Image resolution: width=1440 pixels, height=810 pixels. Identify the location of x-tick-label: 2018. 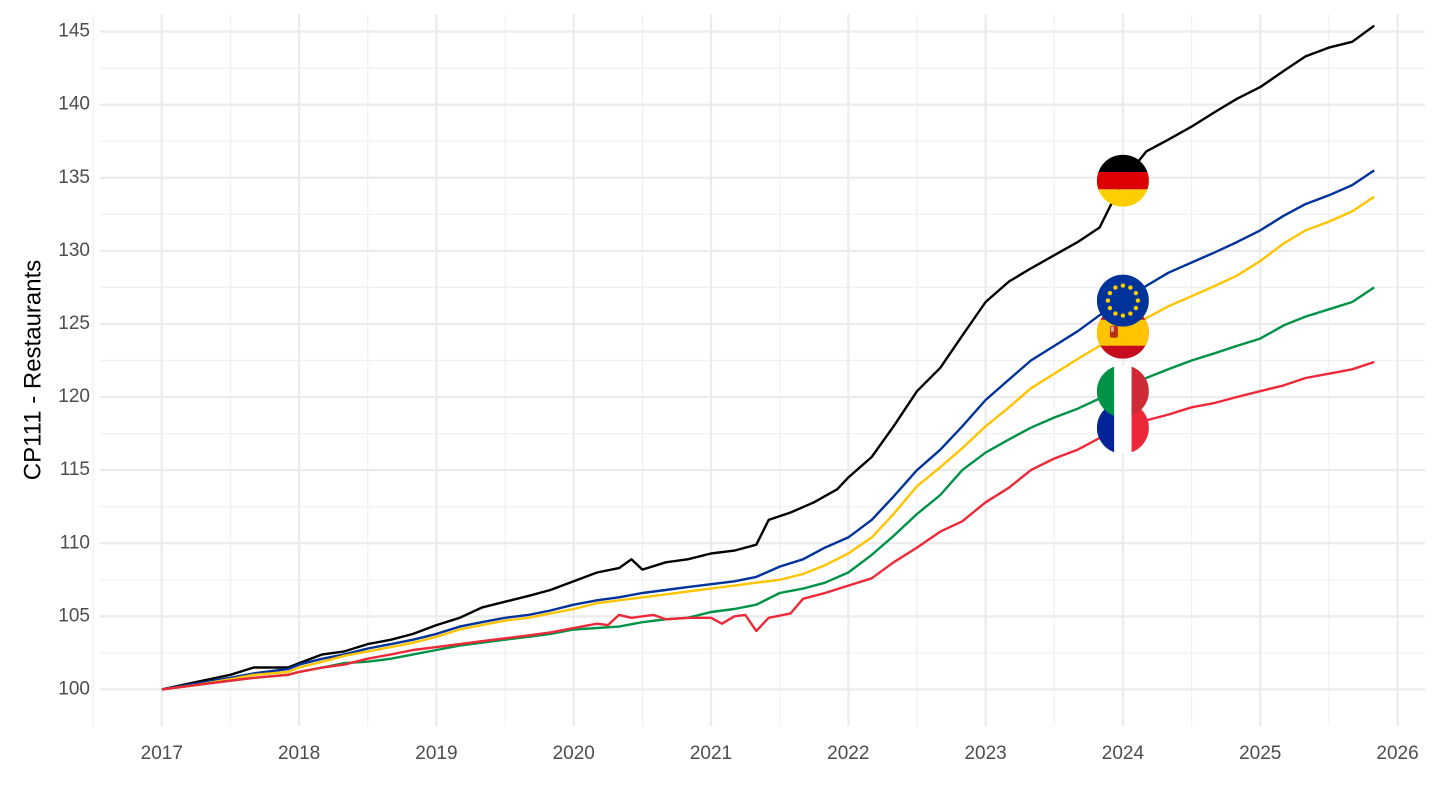
(299, 753).